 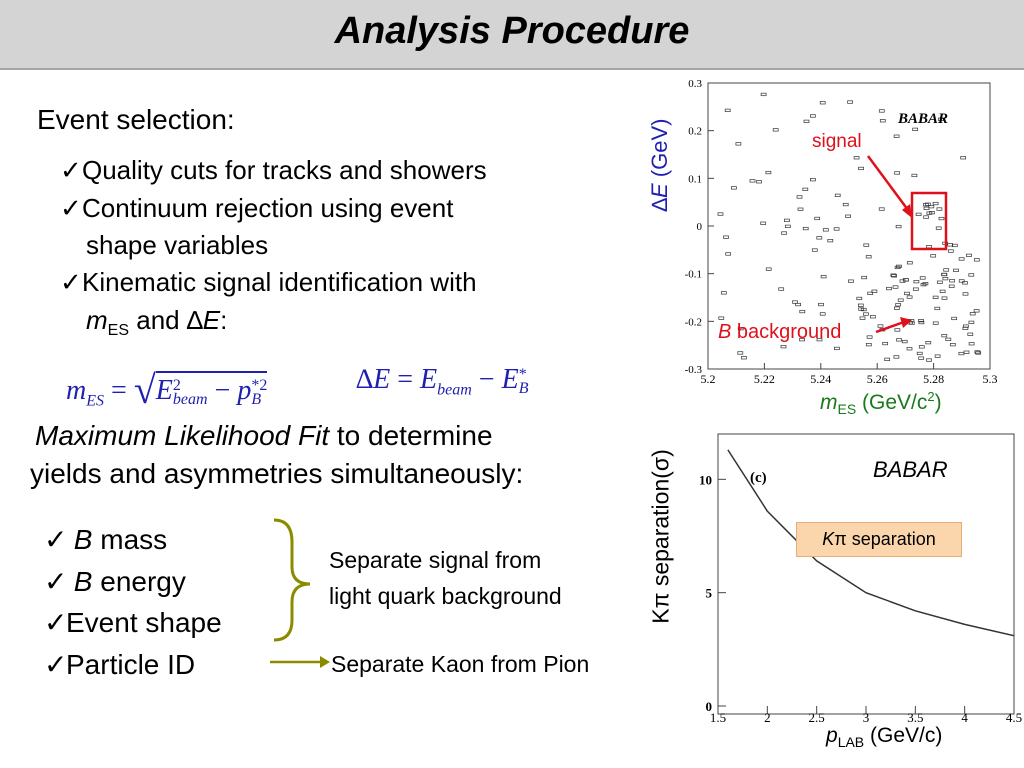 What do you see at coordinates (780, 332) in the screenshot?
I see `bkg-label: B background` at bounding box center [780, 332].